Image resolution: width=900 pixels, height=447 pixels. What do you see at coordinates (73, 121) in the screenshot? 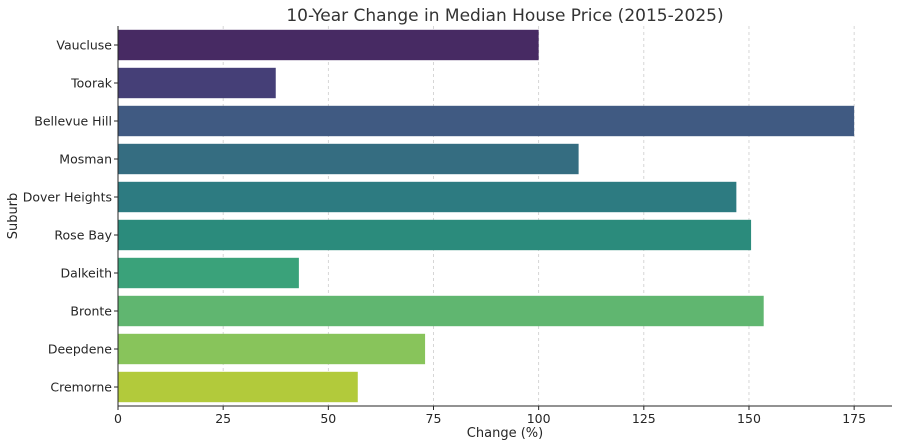
I see `y-tick-label-bellevue-hill: Bellevue Hill` at bounding box center [73, 121].